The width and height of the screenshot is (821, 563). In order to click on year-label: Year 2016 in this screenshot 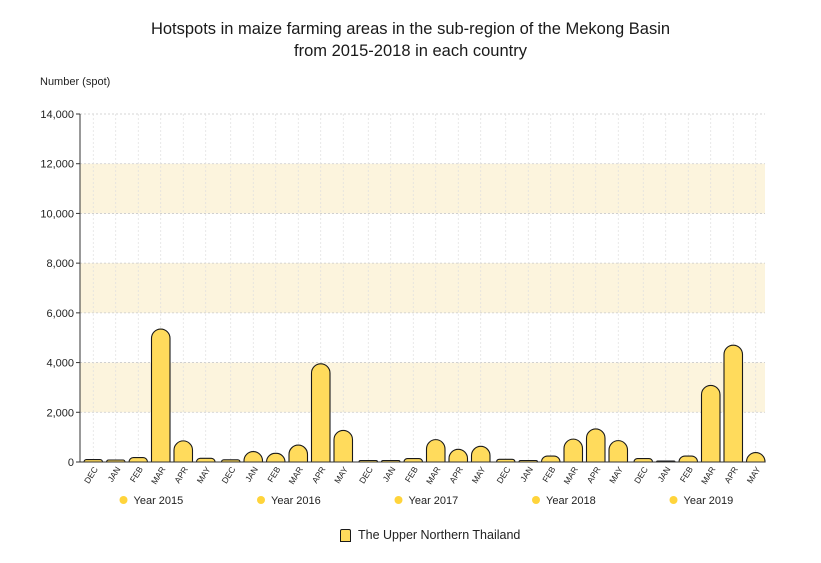, I will do `click(296, 501)`.